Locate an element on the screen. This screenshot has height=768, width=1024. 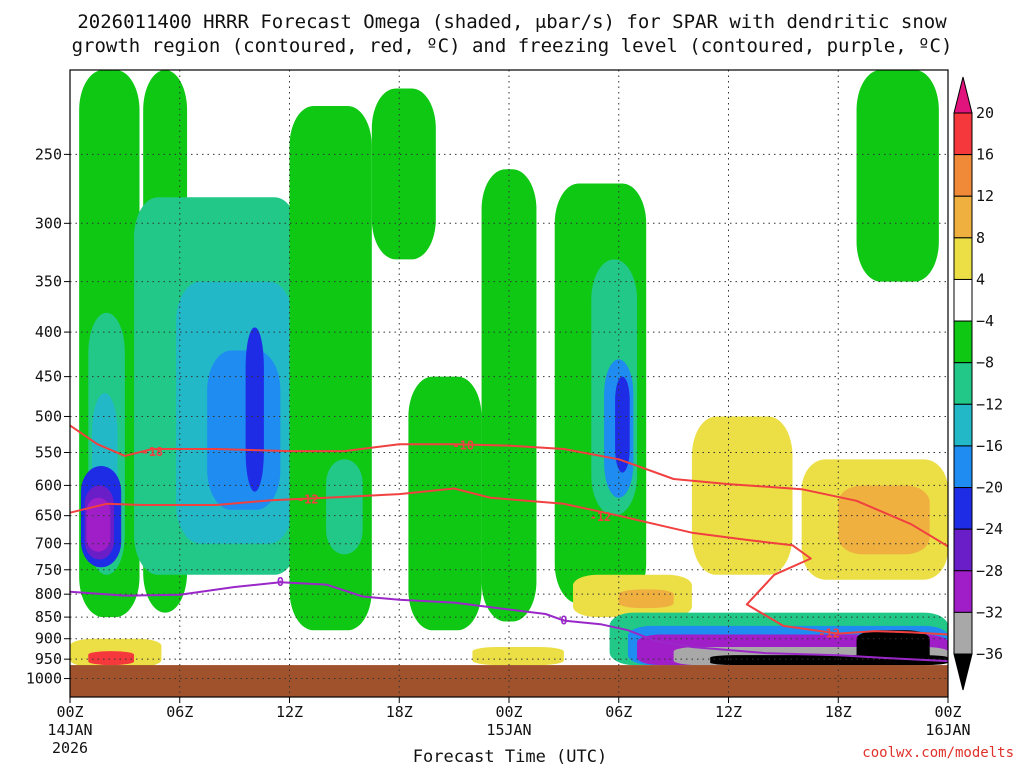
colorbar-label: 20 is located at coordinates (985, 113).